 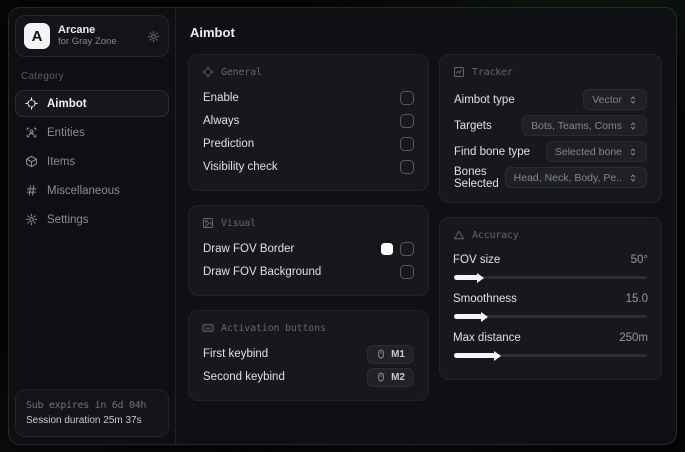 I want to click on setting-row-aimbot-type: Aimbot type Vector, so click(x=550, y=99).